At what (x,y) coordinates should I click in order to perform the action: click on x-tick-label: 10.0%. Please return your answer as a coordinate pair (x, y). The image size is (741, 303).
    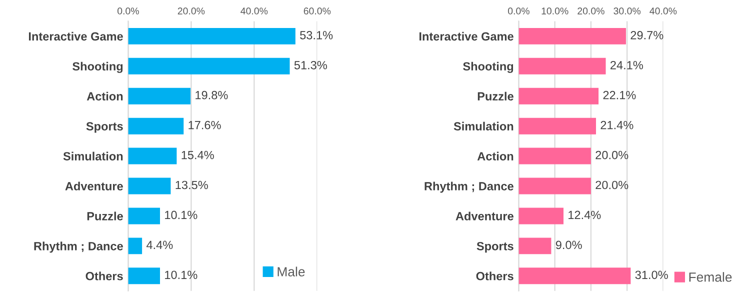
    Looking at the image, I should click on (555, 11).